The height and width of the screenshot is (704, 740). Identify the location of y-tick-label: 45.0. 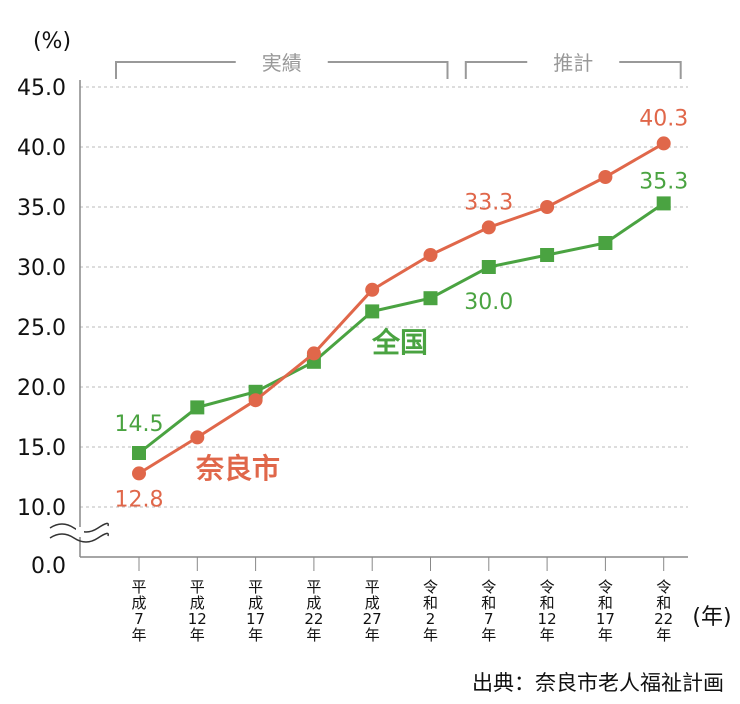
(41, 88).